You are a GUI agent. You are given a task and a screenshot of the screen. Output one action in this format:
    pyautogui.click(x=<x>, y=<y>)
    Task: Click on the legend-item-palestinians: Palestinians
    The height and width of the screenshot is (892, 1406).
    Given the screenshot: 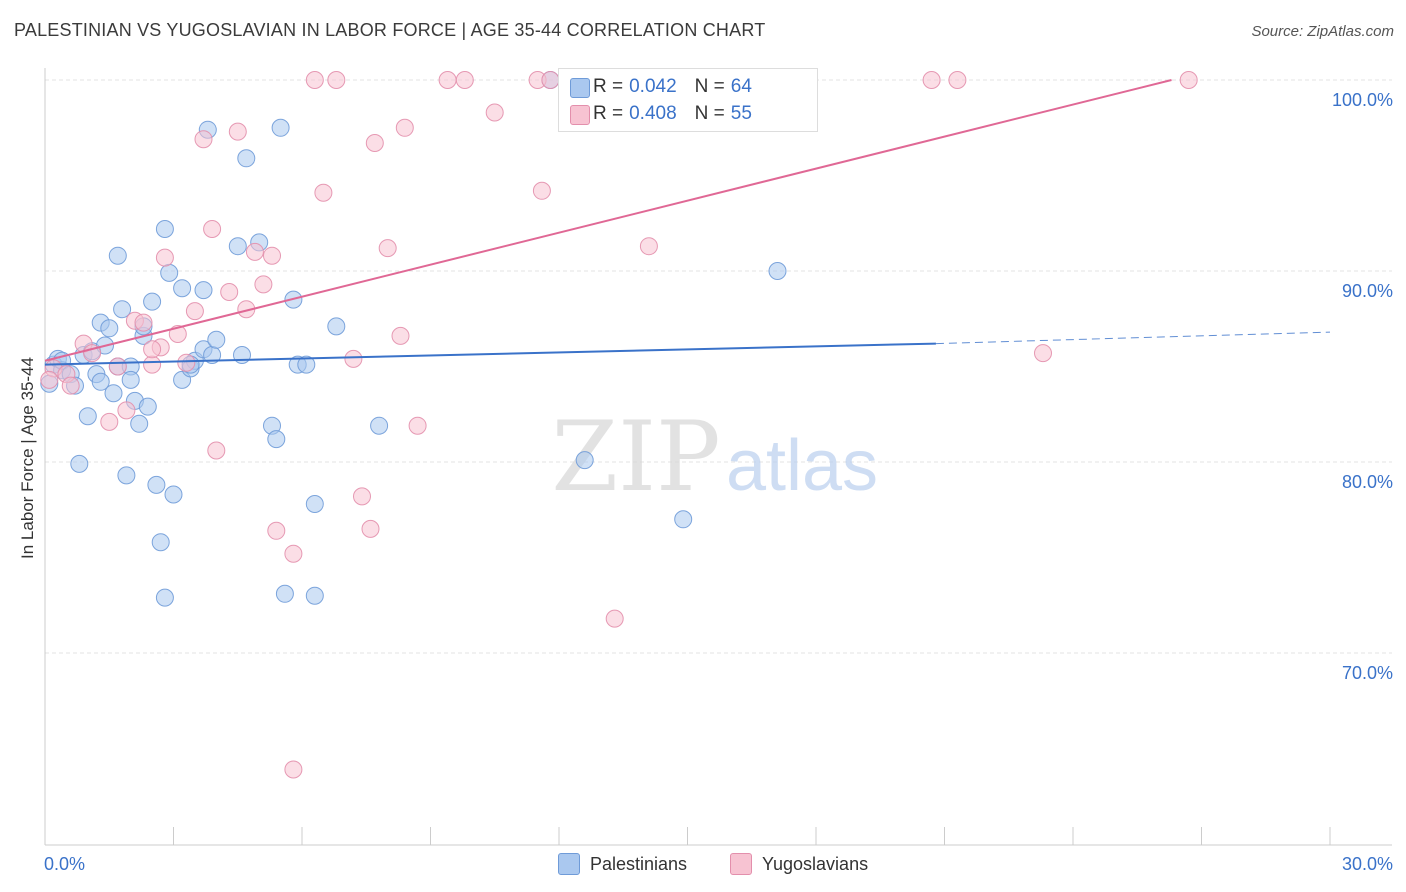 What is the action you would take?
    pyautogui.click(x=622, y=864)
    